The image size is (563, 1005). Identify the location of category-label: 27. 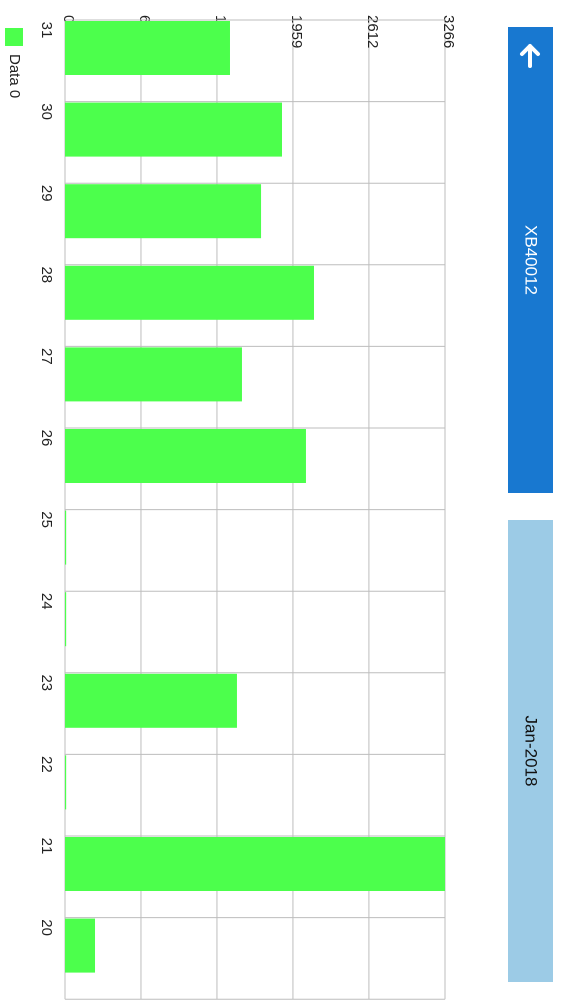
(46, 356).